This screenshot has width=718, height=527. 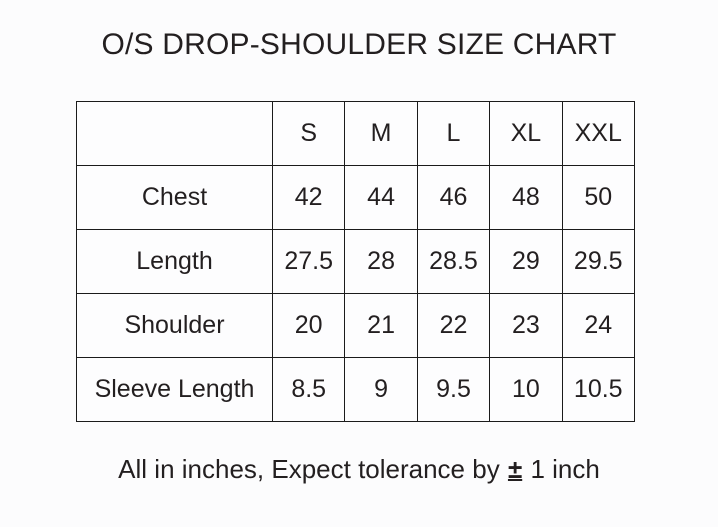 What do you see at coordinates (308, 197) in the screenshot?
I see `cell-chest-s: 42` at bounding box center [308, 197].